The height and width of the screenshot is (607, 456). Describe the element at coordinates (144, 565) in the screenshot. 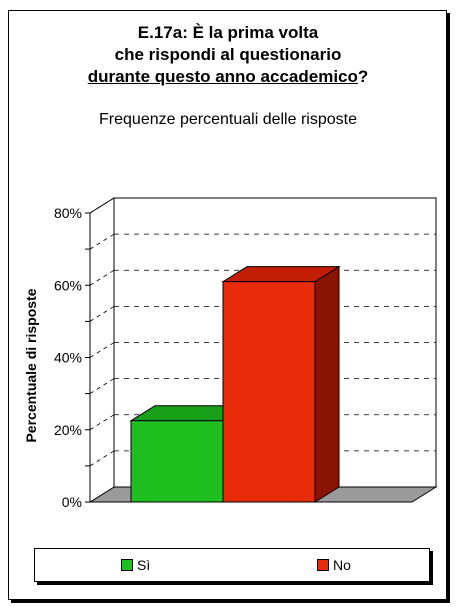

I see `legend-label-si: Sì` at that location.